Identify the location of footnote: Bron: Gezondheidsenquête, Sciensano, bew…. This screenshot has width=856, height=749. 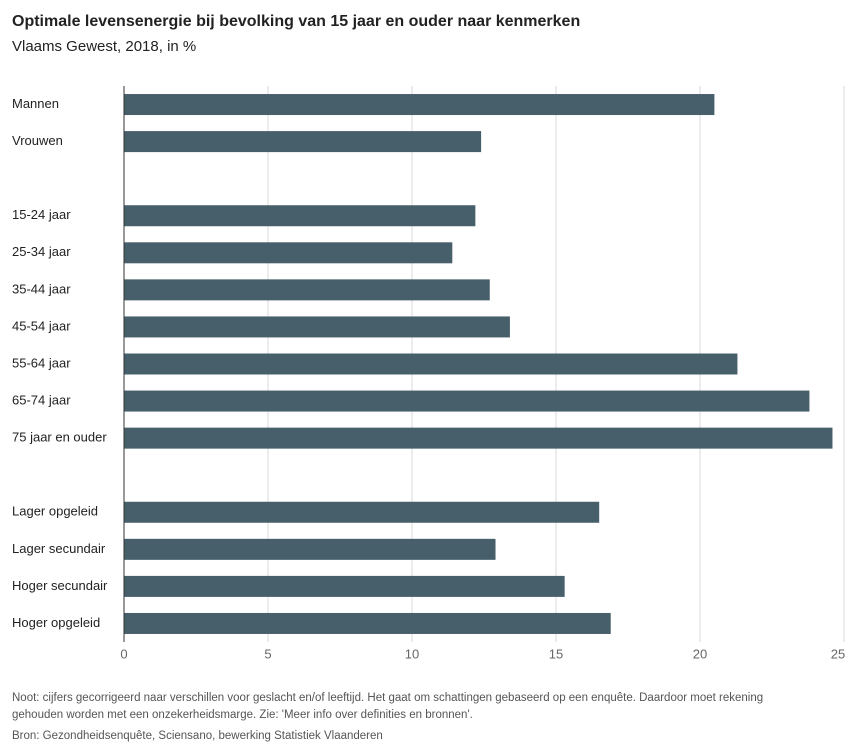
(197, 736).